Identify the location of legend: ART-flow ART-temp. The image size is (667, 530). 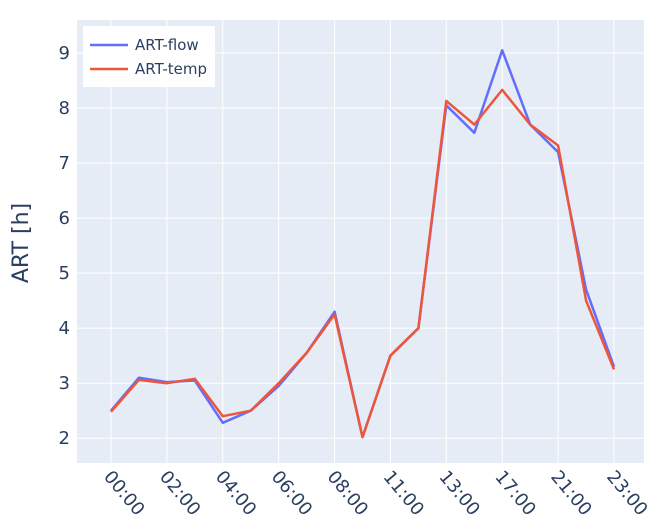
(149, 56).